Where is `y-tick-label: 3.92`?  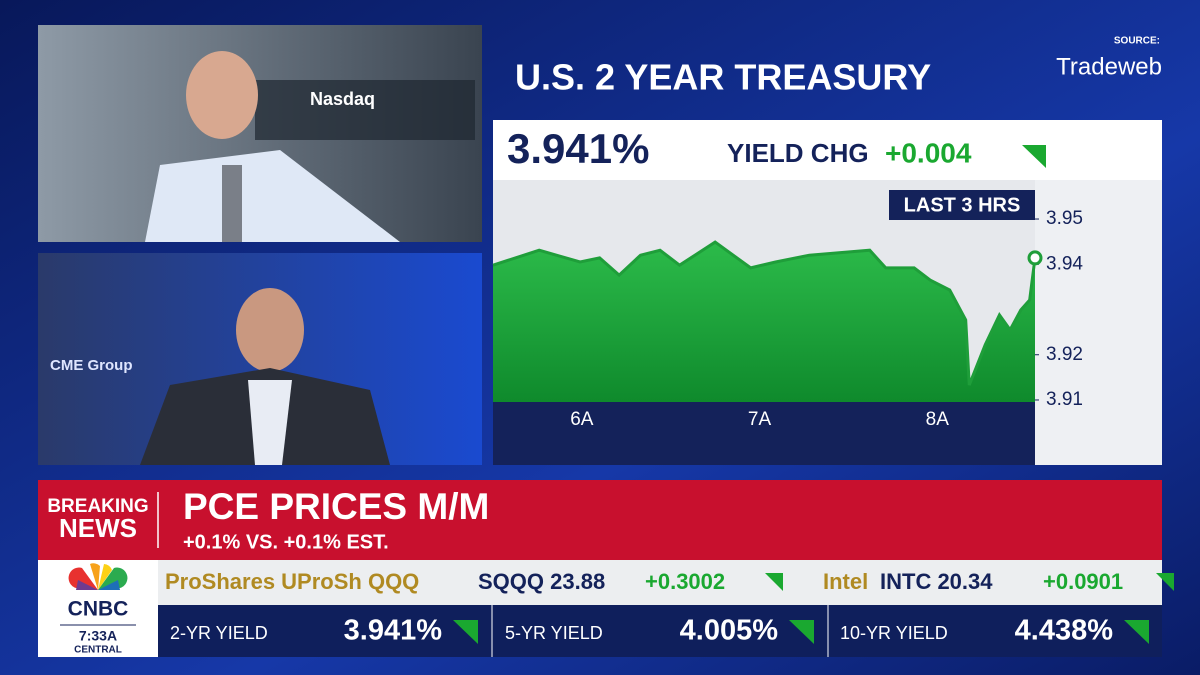 y-tick-label: 3.92 is located at coordinates (1064, 354).